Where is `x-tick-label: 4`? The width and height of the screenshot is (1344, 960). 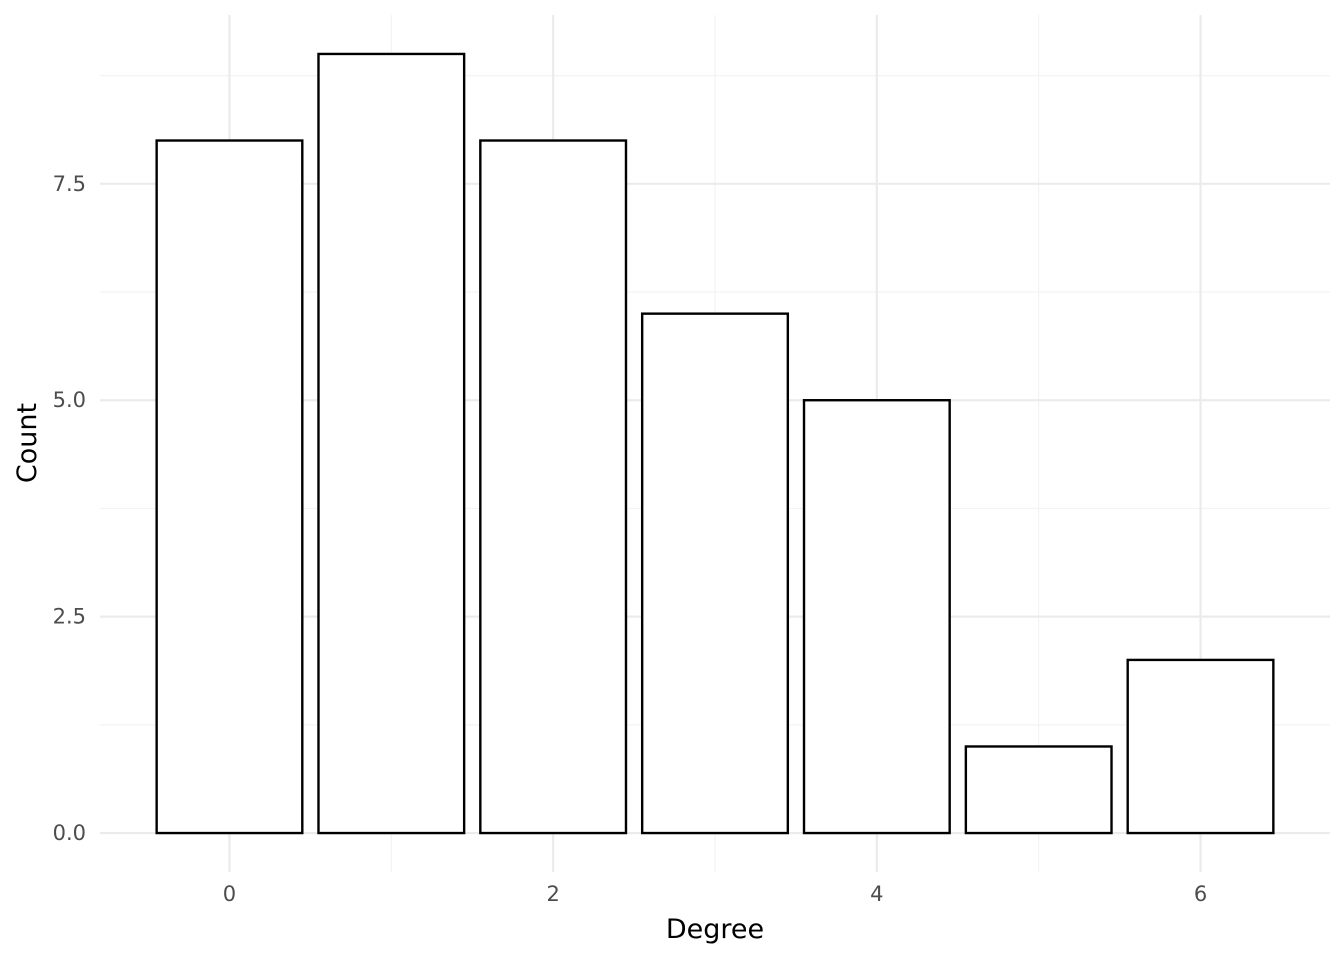
x-tick-label: 4 is located at coordinates (876, 894).